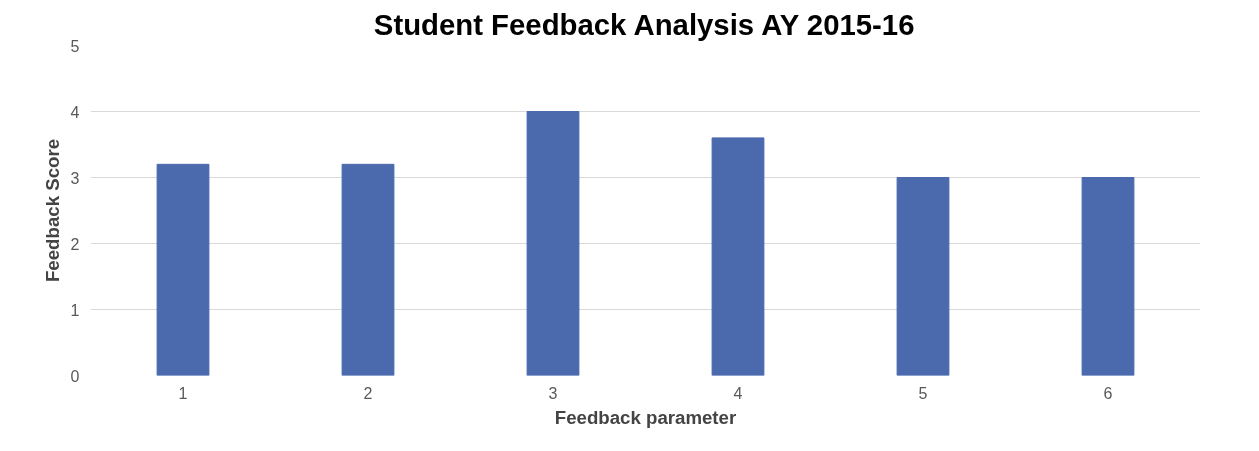  I want to click on y-axis-title: Feedback Score, so click(52, 210).